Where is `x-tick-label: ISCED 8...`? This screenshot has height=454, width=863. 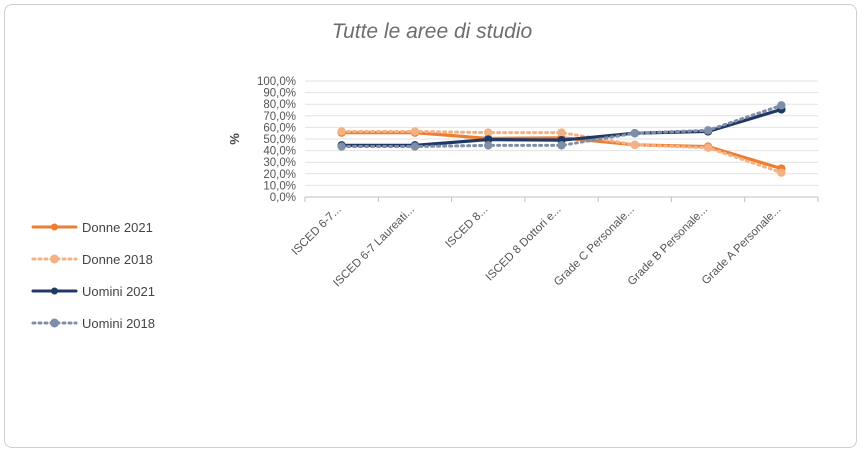
x-tick-label: ISCED 8... is located at coordinates (466, 227).